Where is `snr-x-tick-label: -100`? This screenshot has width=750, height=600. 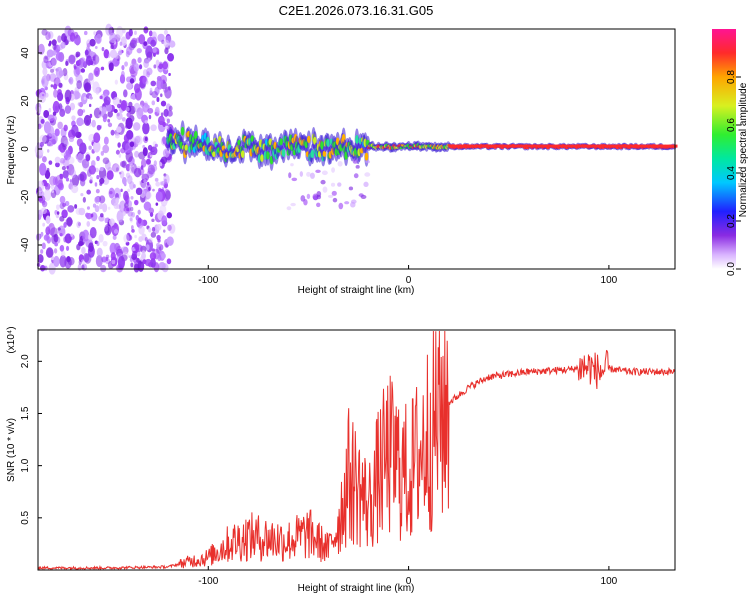
snr-x-tick-label: -100 is located at coordinates (208, 581).